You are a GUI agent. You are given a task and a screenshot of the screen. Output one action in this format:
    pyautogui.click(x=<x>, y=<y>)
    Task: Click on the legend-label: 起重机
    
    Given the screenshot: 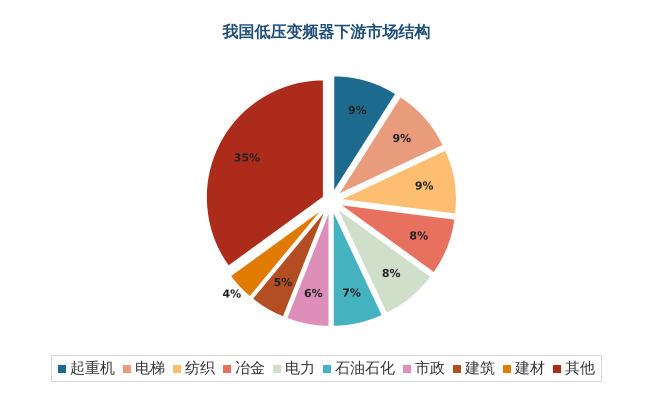 What is the action you would take?
    pyautogui.click(x=92, y=368)
    